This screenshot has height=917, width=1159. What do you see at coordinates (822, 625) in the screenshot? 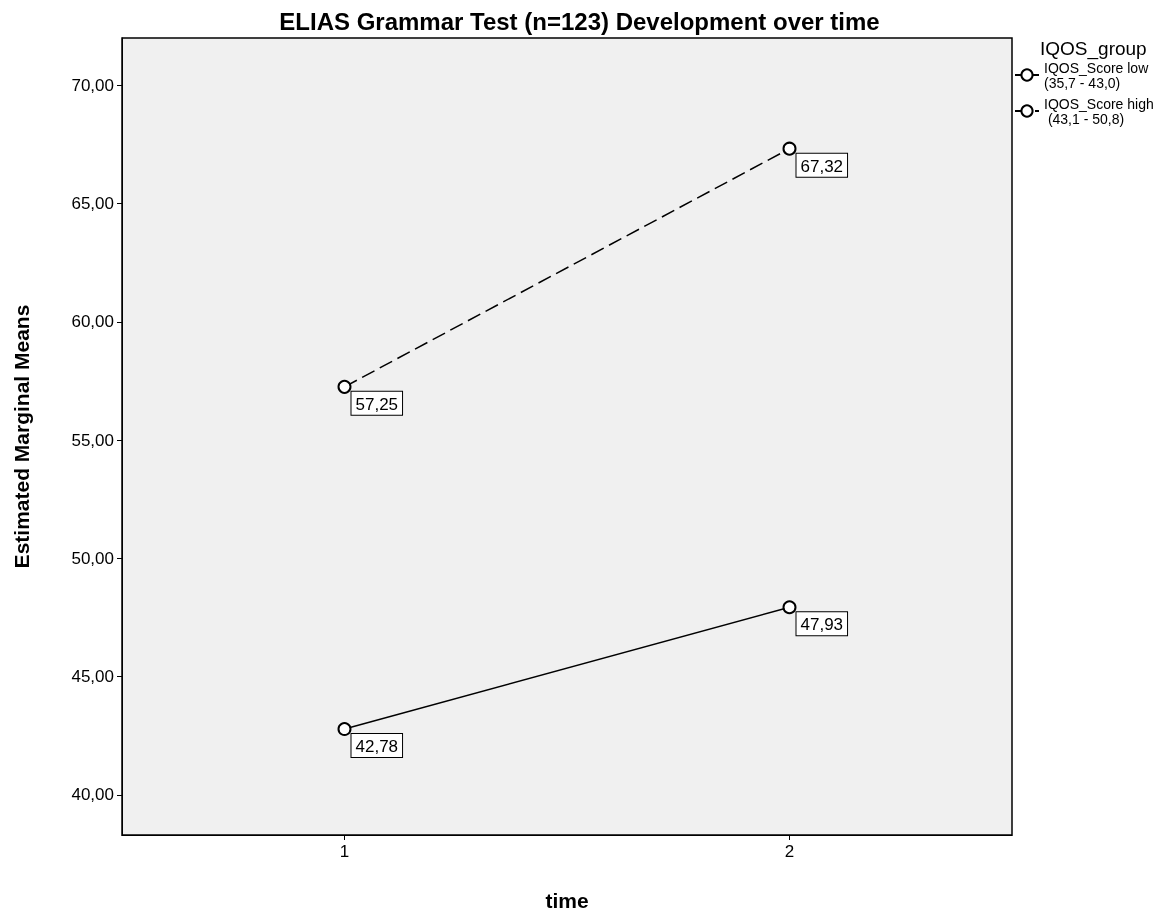
I see `data-label: 47,93` at bounding box center [822, 625].